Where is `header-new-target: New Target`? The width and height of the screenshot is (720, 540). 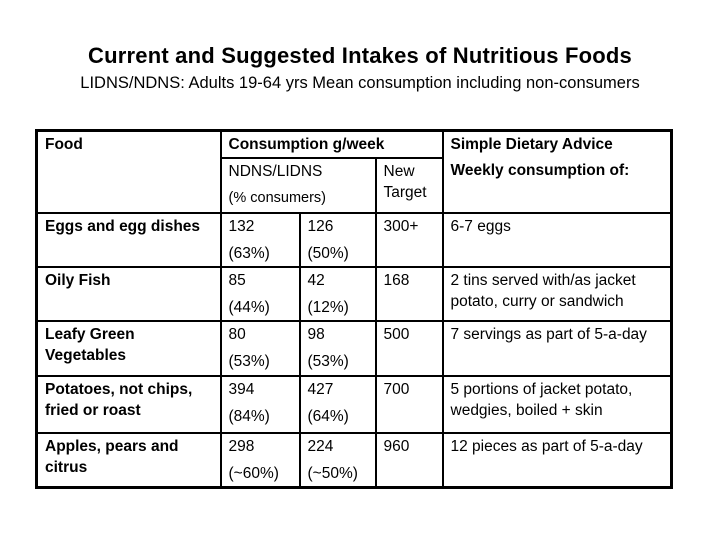 header-new-target: New Target is located at coordinates (409, 186).